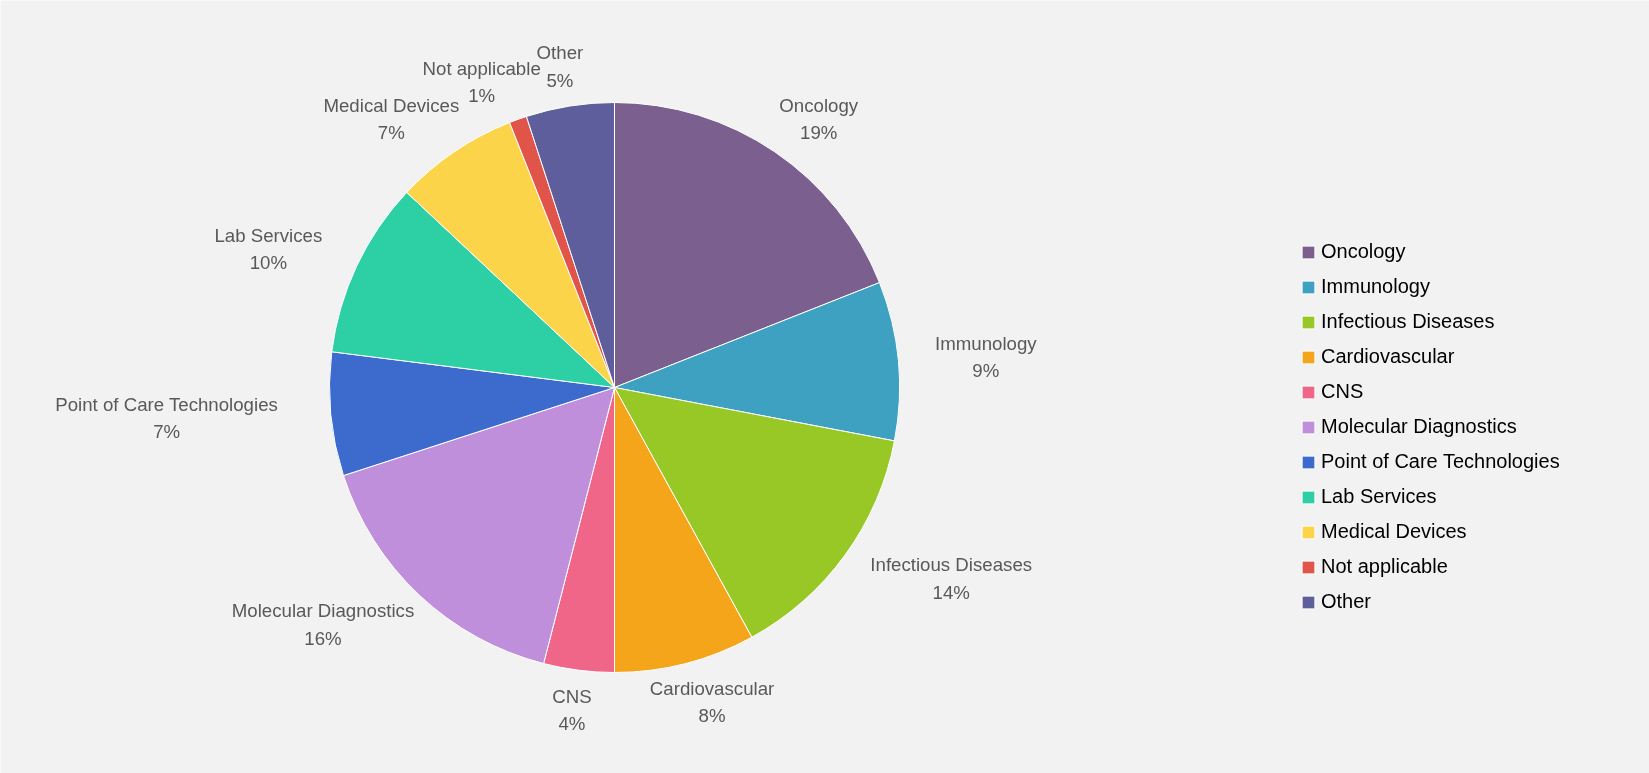  I want to click on legend-label: Other, so click(1346, 601).